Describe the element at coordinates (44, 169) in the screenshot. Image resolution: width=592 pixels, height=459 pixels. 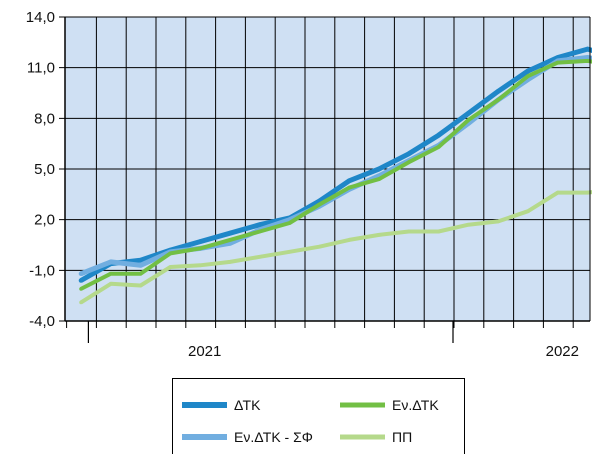
I see `y-tick-label: 5,0` at that location.